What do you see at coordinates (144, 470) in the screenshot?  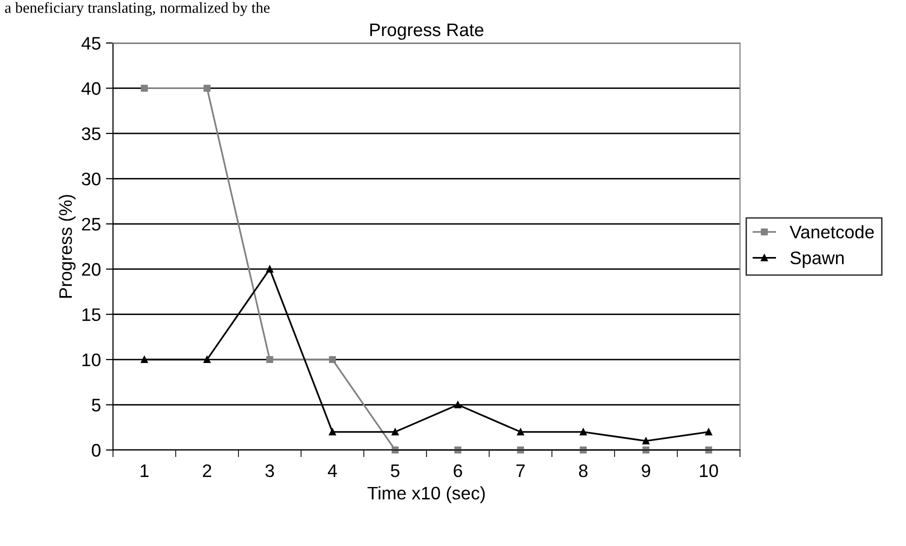 I see `x-tick-label: 1` at bounding box center [144, 470].